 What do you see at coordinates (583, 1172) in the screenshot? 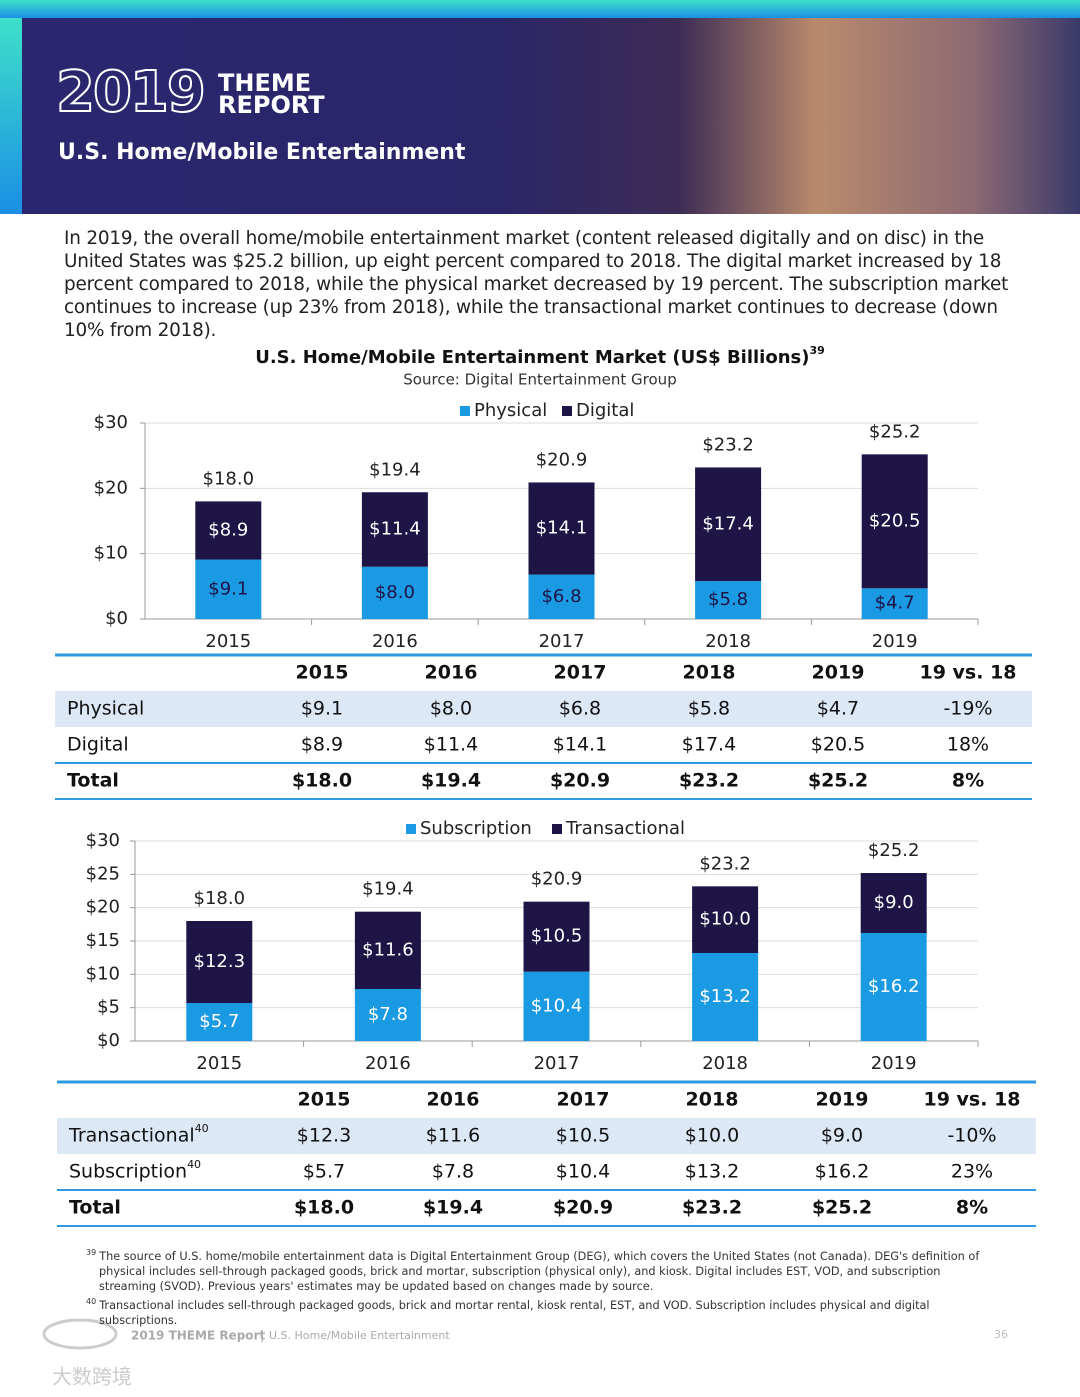
I see `table-cell: $10.4` at bounding box center [583, 1172].